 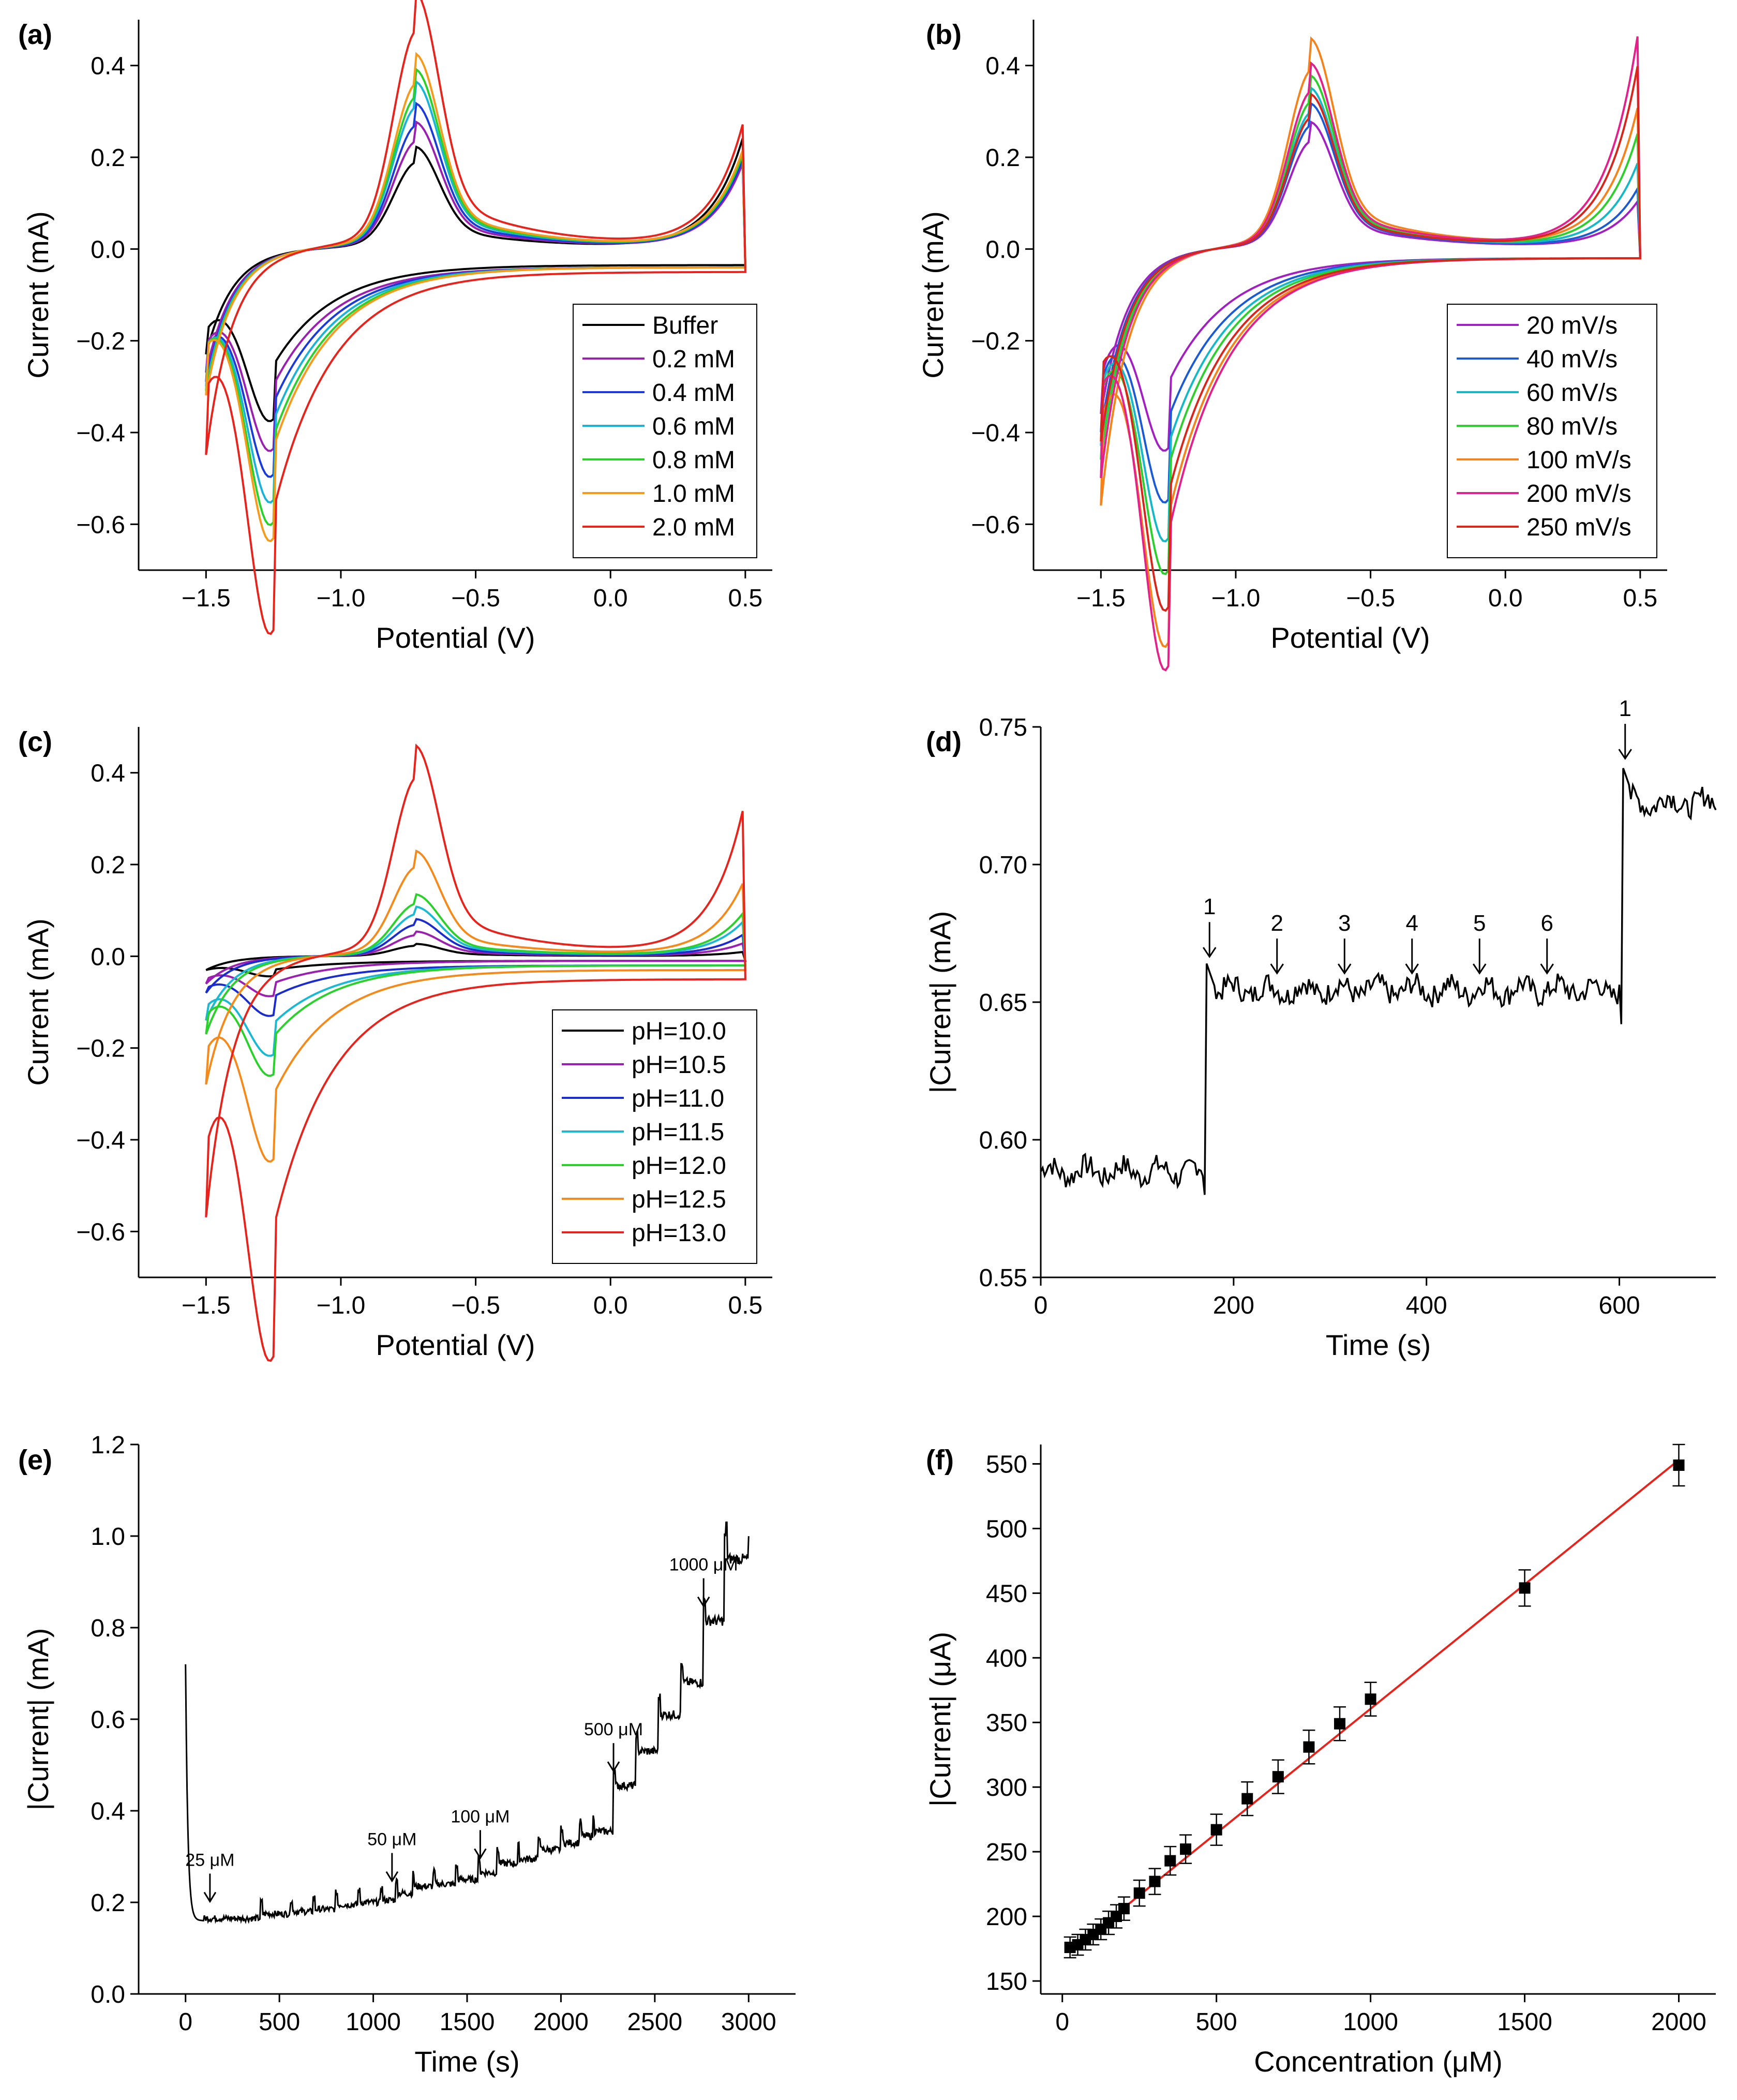 What do you see at coordinates (940, 1719) in the screenshot?
I see `y-axis-title: |Current| (μA)` at bounding box center [940, 1719].